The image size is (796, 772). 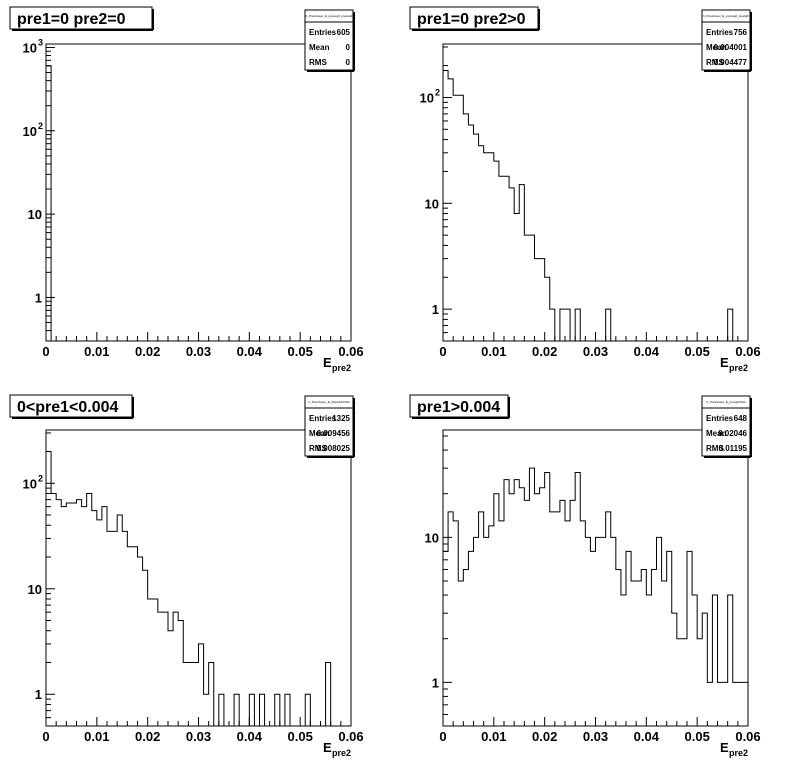 I want to click on stats-value: 0.008025, so click(x=334, y=448).